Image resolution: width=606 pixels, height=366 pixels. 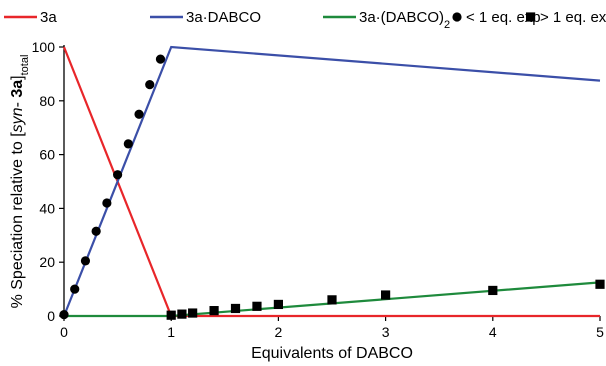 I want to click on legend-label-text: < 1 eq. exp, so click(x=503, y=17).